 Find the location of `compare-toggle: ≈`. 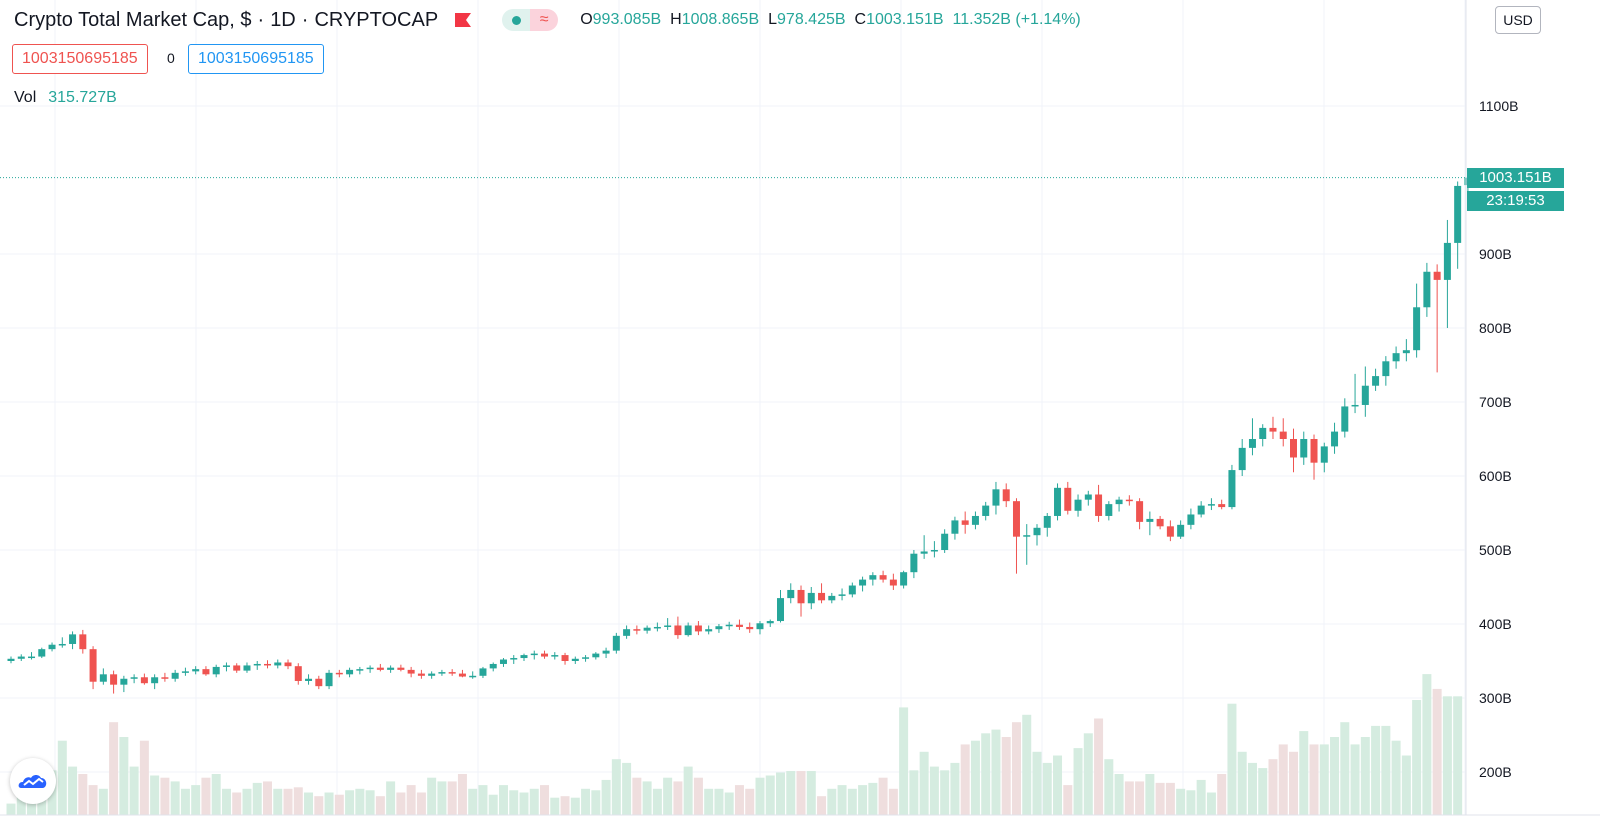

compare-toggle: ≈ is located at coordinates (530, 20).